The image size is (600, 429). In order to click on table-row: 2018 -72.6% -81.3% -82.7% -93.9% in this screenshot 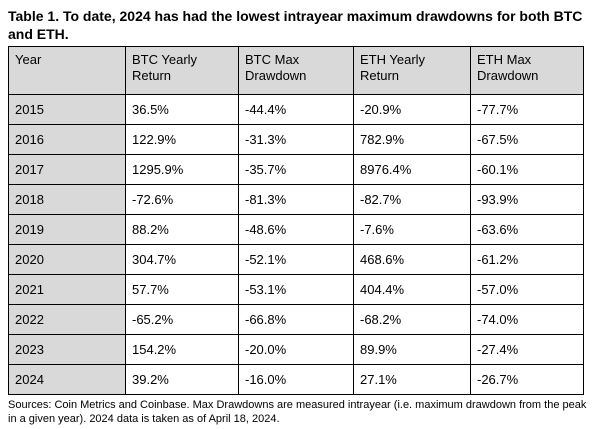, I will do `click(296, 199)`.